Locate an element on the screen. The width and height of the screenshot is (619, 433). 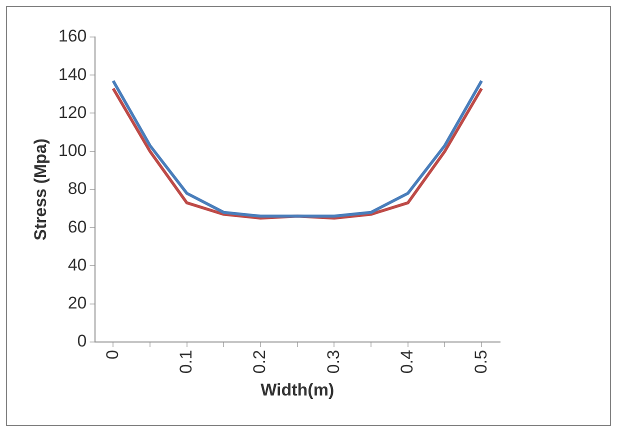
y-tick-label: 80 is located at coordinates (77, 188).